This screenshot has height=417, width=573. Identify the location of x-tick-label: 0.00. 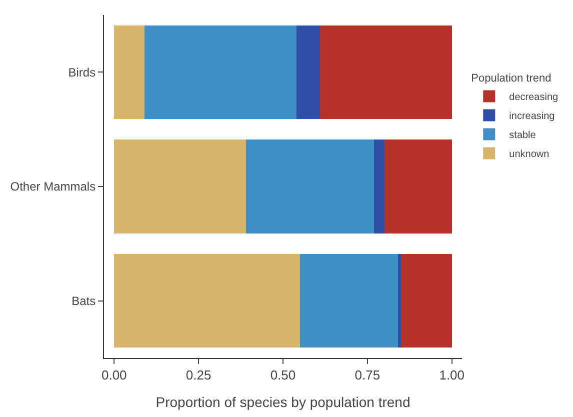
(114, 375).